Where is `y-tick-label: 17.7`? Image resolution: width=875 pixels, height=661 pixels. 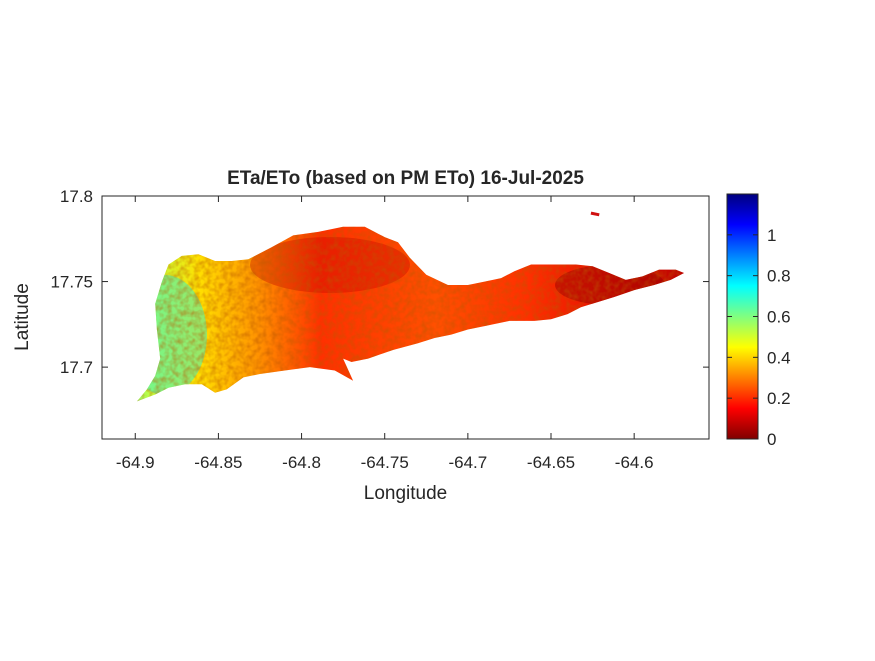 y-tick-label: 17.7 is located at coordinates (76, 367).